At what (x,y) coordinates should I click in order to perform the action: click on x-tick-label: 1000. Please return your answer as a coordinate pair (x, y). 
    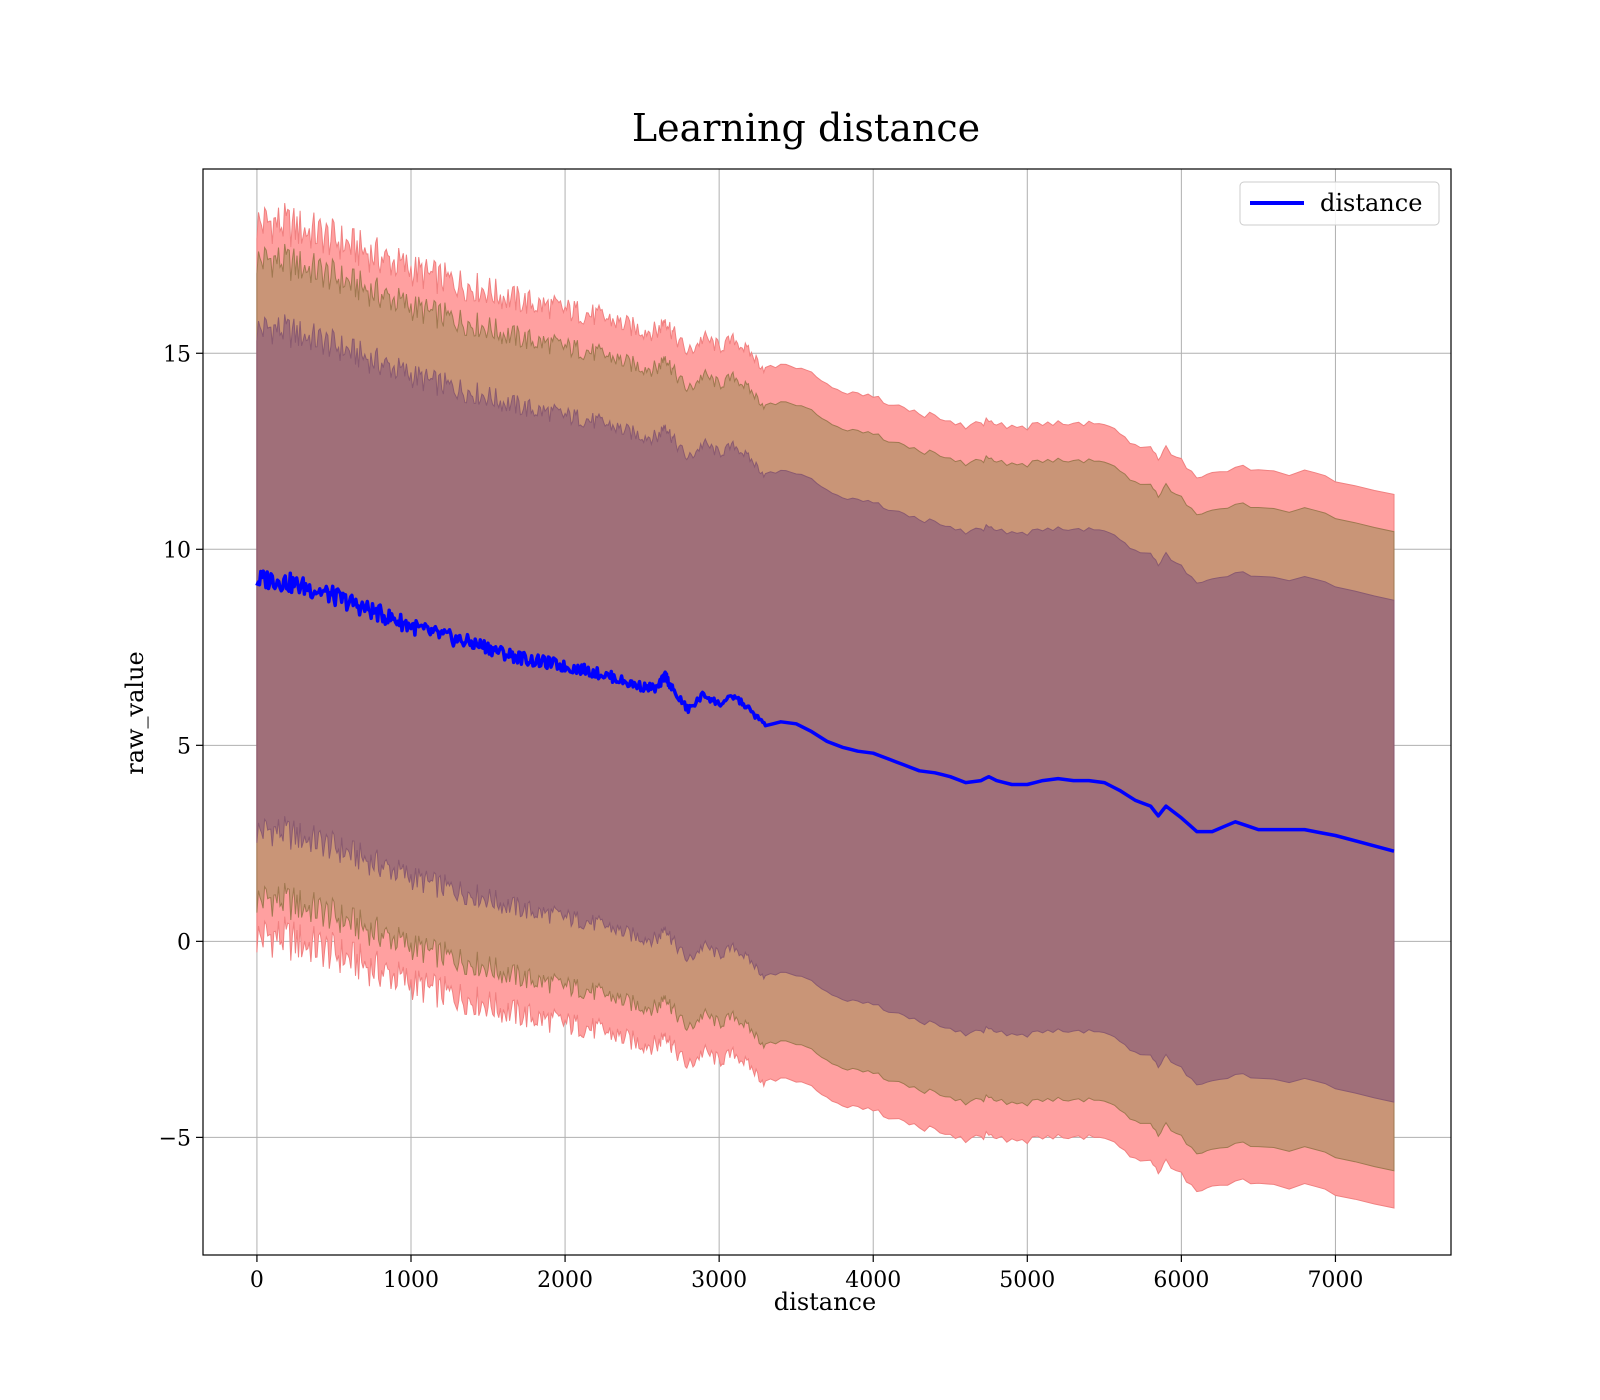
    Looking at the image, I should click on (411, 1280).